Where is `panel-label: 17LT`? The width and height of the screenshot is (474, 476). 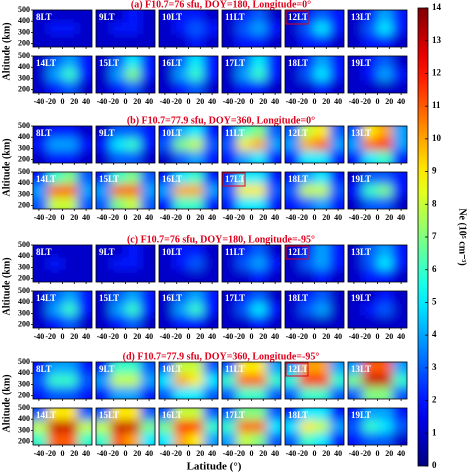
panel-label: 17LT is located at coordinates (235, 63).